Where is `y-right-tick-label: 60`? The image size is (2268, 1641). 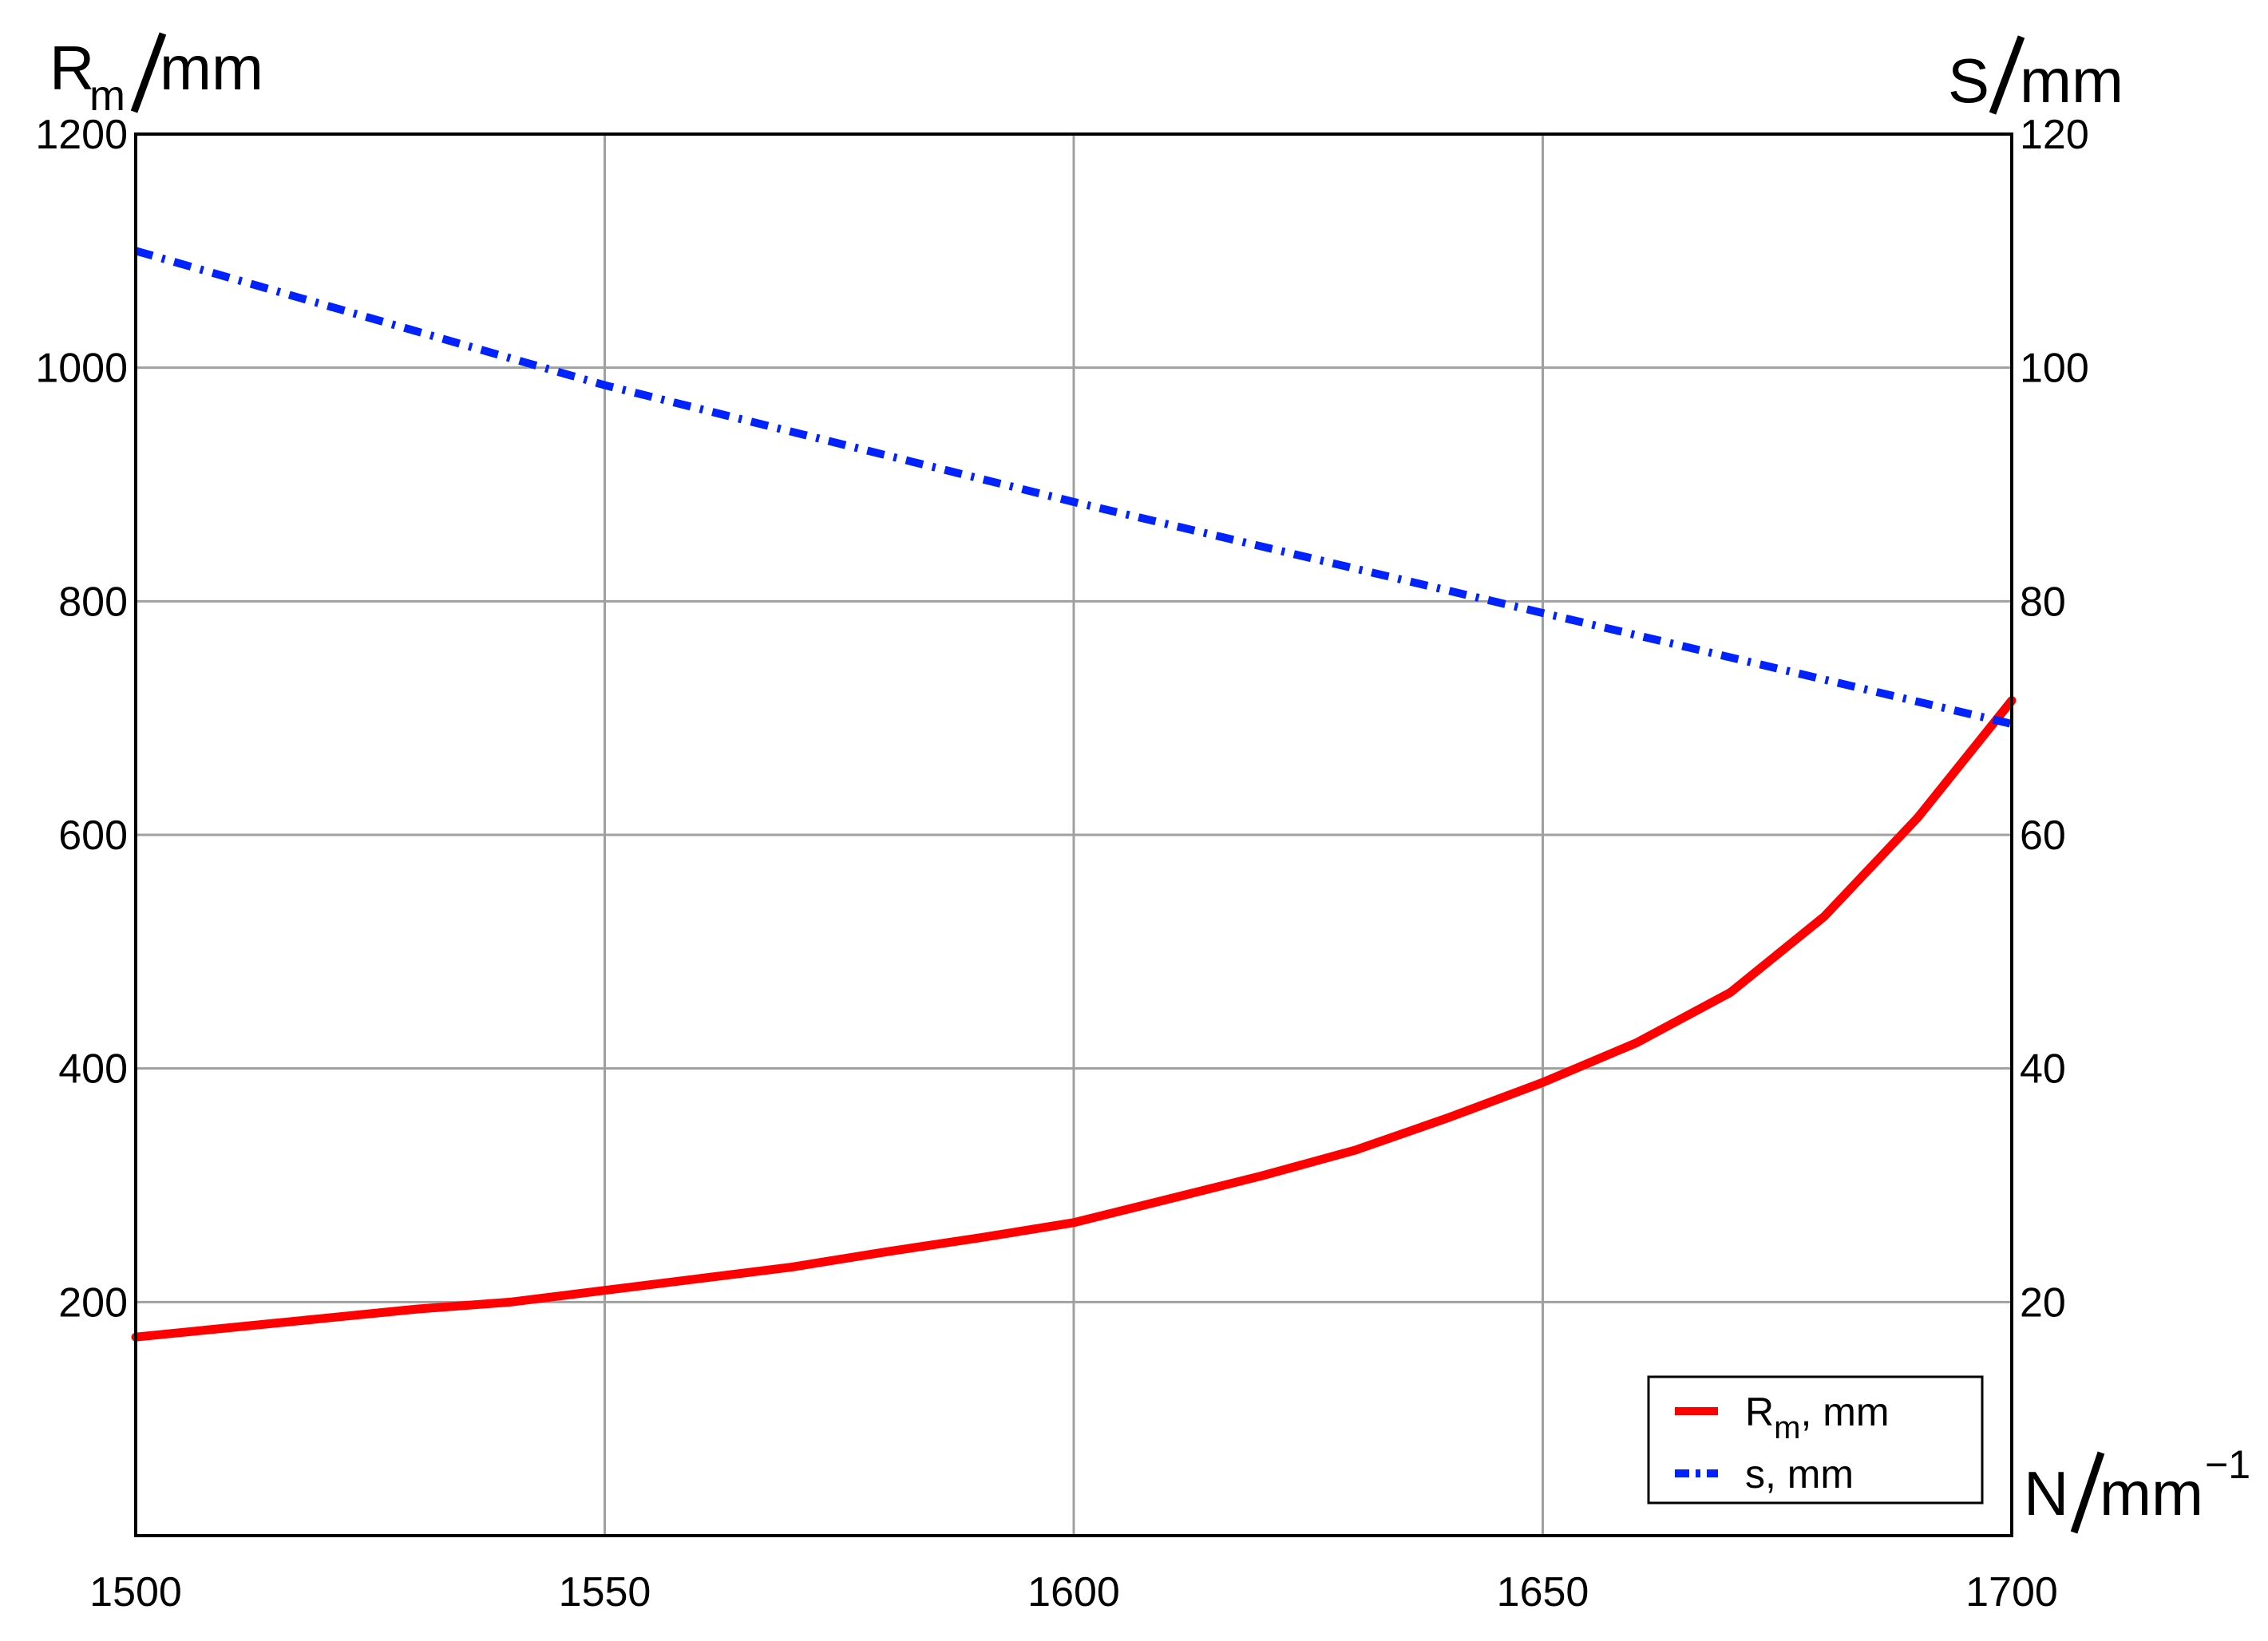
y-right-tick-label: 60 is located at coordinates (2043, 836).